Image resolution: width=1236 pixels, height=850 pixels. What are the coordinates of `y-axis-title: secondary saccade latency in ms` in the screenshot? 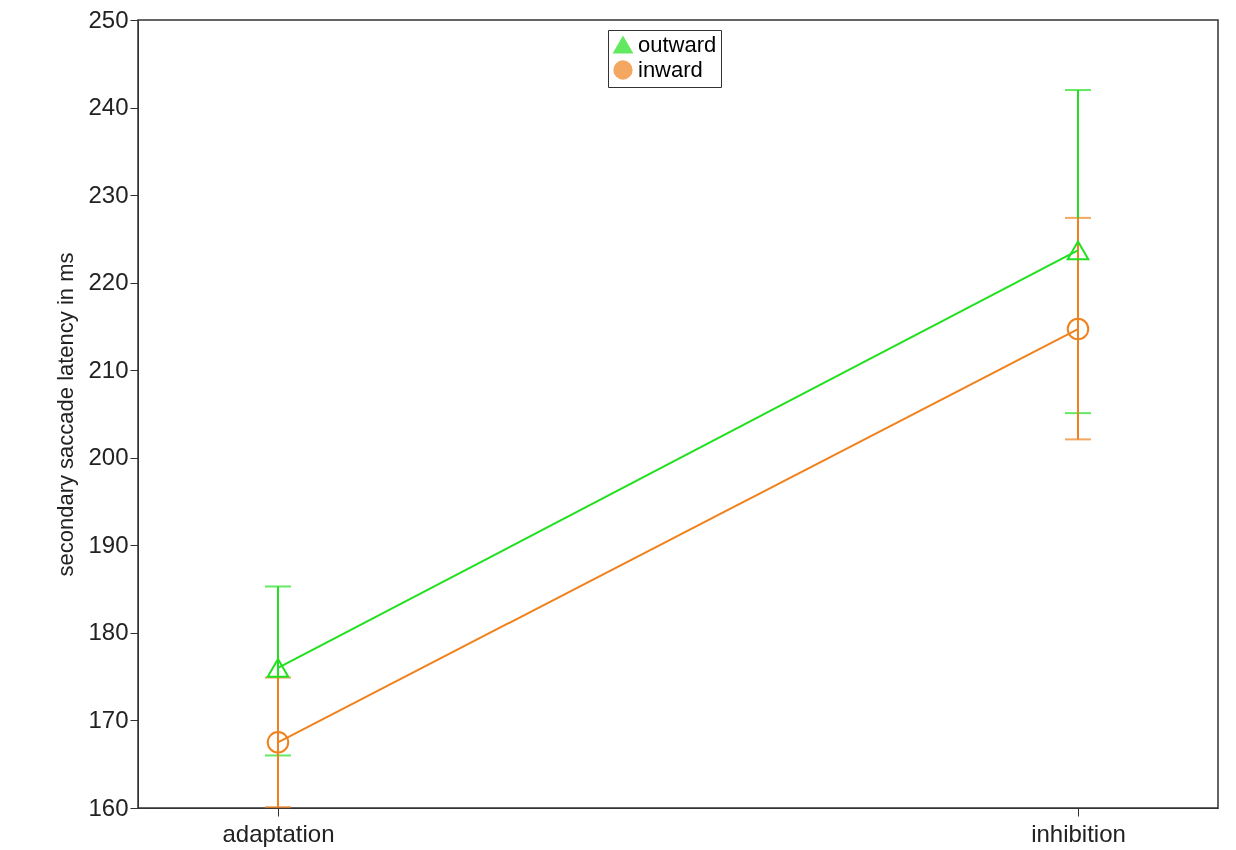 It's located at (66, 414).